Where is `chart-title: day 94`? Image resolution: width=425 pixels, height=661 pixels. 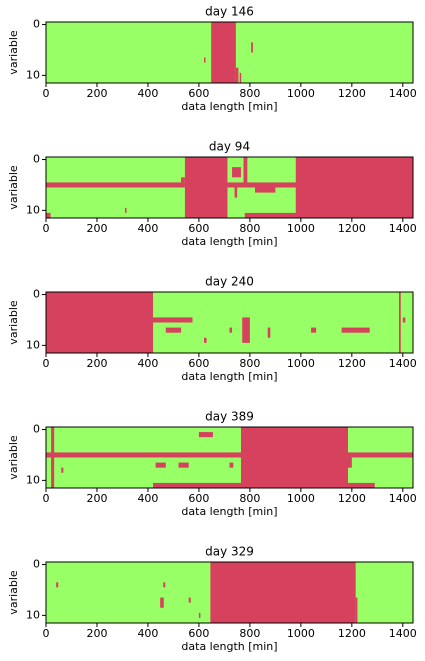 chart-title: day 94 is located at coordinates (229, 147).